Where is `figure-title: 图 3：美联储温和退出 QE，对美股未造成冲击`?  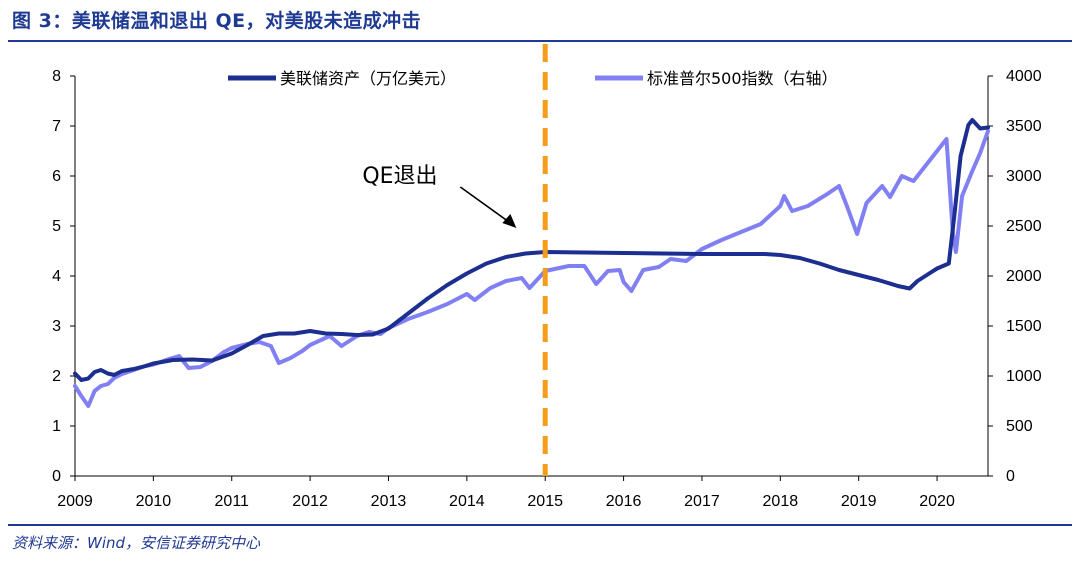 figure-title: 图 3：美联储温和退出 QE，对美股未造成冲击 is located at coordinates (217, 21).